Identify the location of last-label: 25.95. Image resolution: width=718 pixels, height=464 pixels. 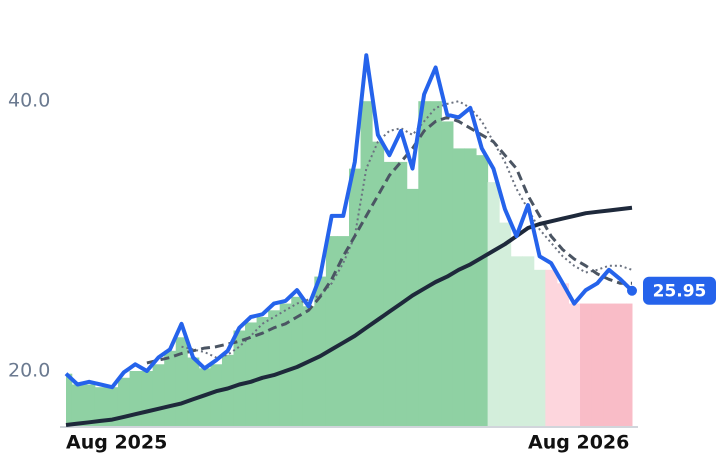
(680, 292).